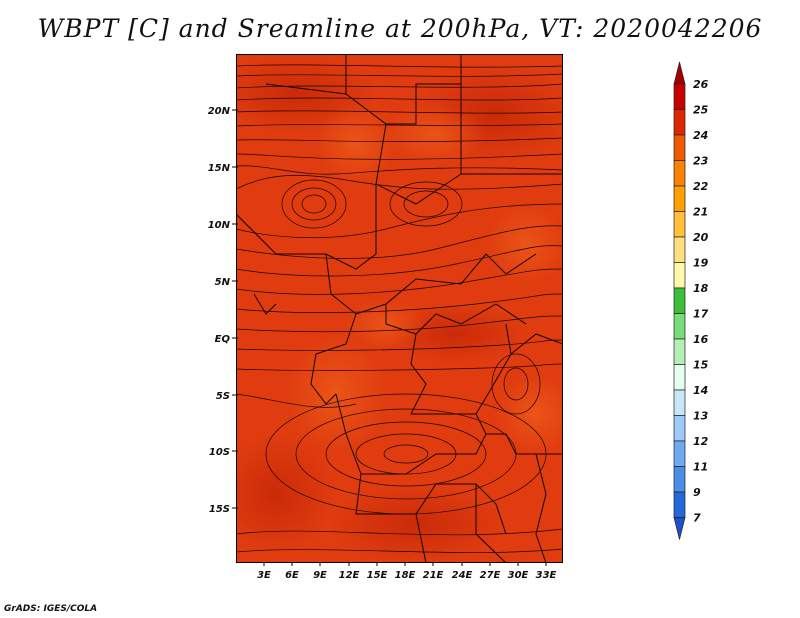 This screenshot has width=800, height=618. I want to click on colorbar-label: 19, so click(701, 263).